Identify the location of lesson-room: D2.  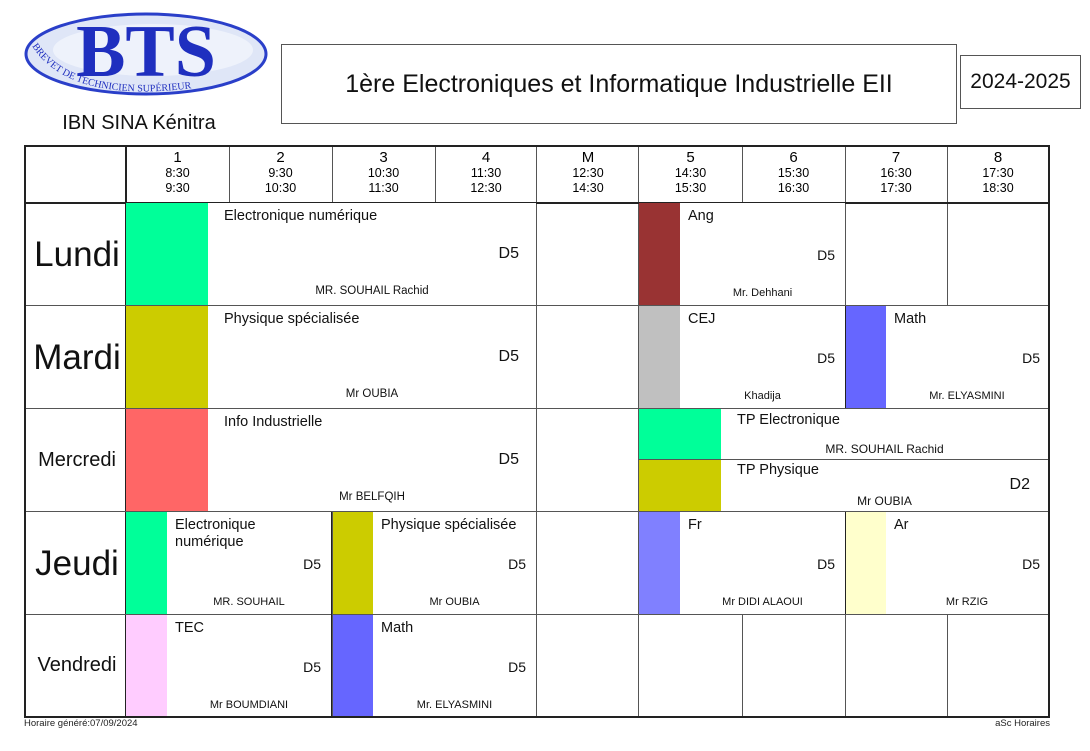
(1019, 484).